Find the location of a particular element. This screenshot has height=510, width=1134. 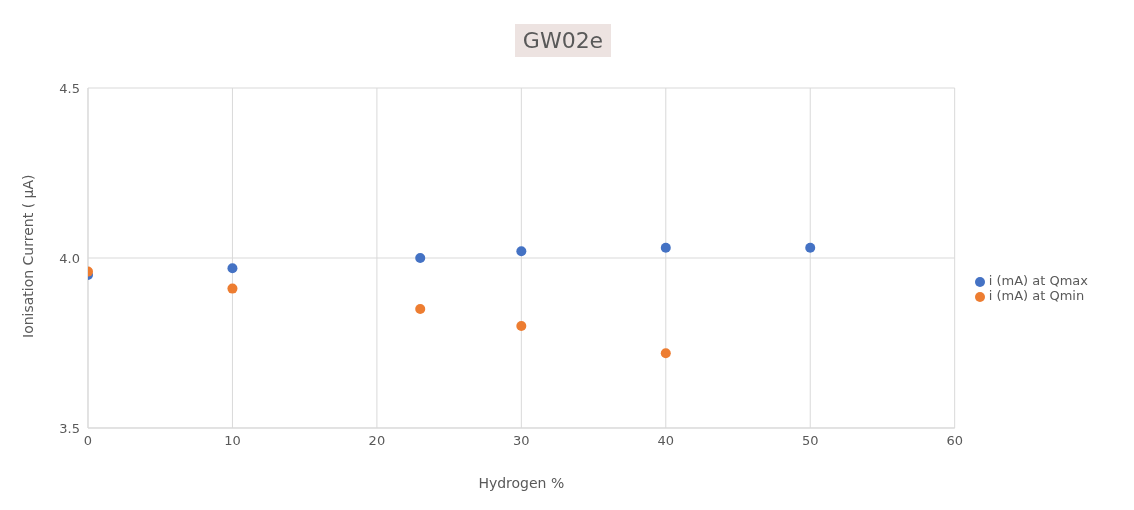

y-axis-title: Ionisation Current ( µA) is located at coordinates (27, 256).